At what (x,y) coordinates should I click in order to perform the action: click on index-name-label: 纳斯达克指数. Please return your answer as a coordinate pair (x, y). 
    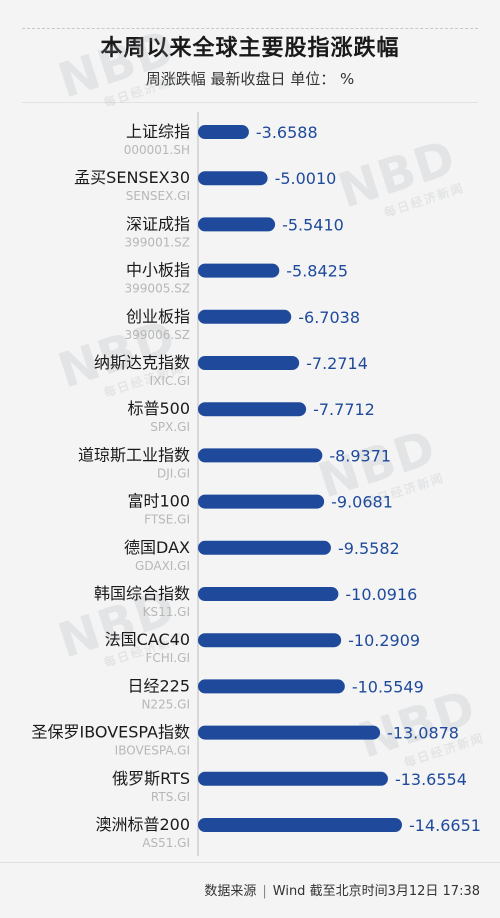
    Looking at the image, I should click on (142, 362).